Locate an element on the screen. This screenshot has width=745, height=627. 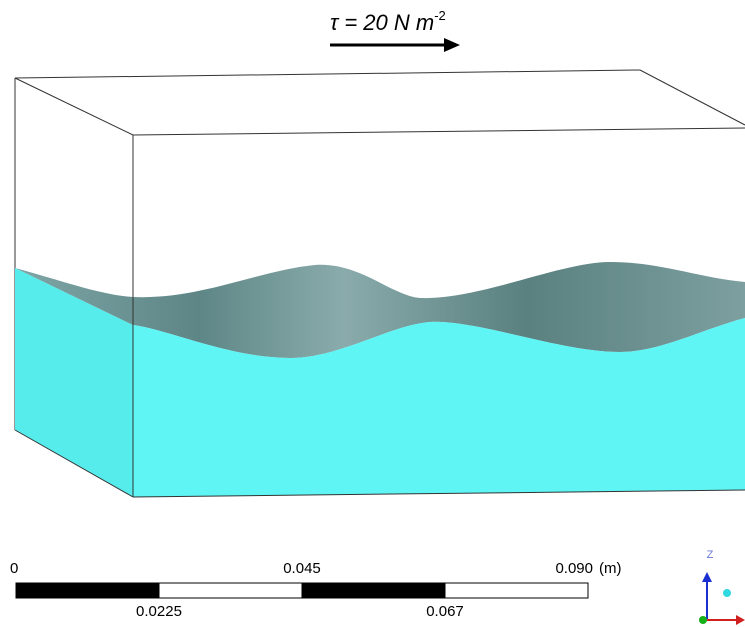
scale-label: 0.0225 is located at coordinates (159, 611).